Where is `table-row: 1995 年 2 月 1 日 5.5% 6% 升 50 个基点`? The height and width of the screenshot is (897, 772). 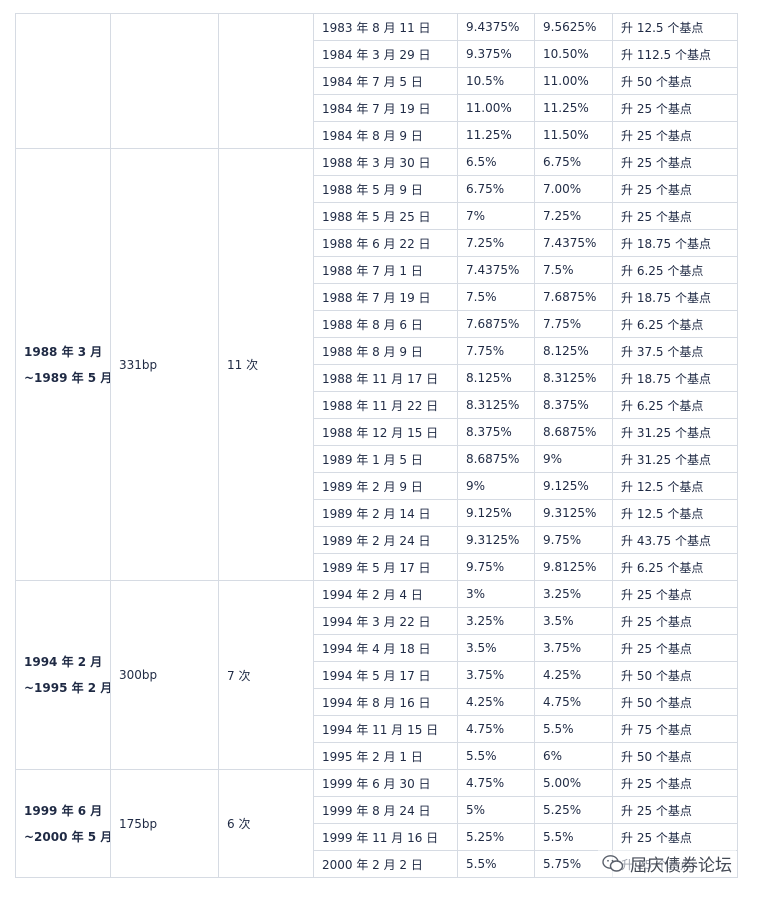 table-row: 1995 年 2 月 1 日 5.5% 6% 升 50 个基点 is located at coordinates (377, 756).